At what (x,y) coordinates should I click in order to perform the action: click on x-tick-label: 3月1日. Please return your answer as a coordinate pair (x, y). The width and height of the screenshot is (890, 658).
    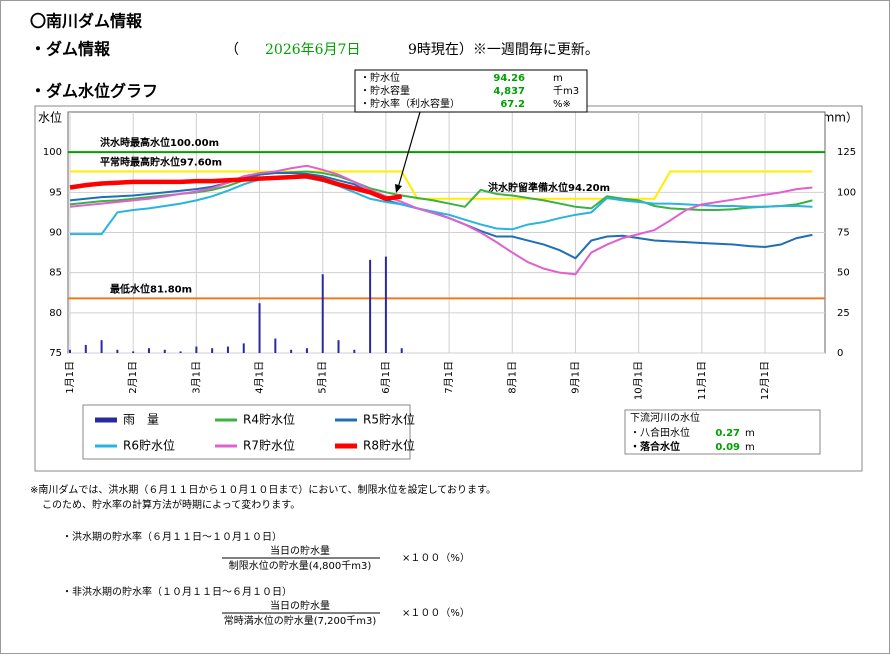
    Looking at the image, I should click on (196, 377).